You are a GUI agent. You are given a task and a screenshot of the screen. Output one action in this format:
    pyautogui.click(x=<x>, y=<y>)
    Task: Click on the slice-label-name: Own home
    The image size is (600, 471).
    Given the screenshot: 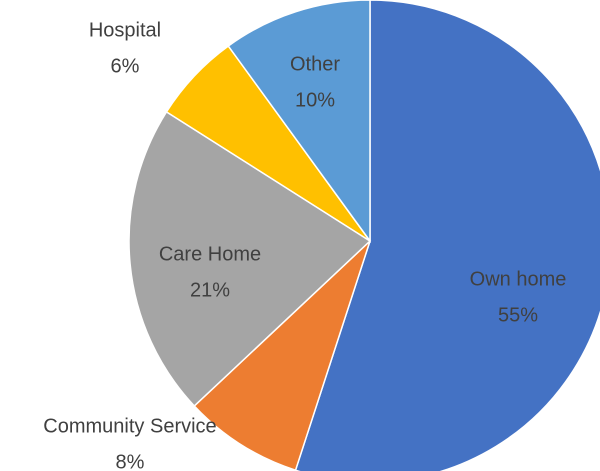 What is the action you would take?
    pyautogui.click(x=518, y=279)
    